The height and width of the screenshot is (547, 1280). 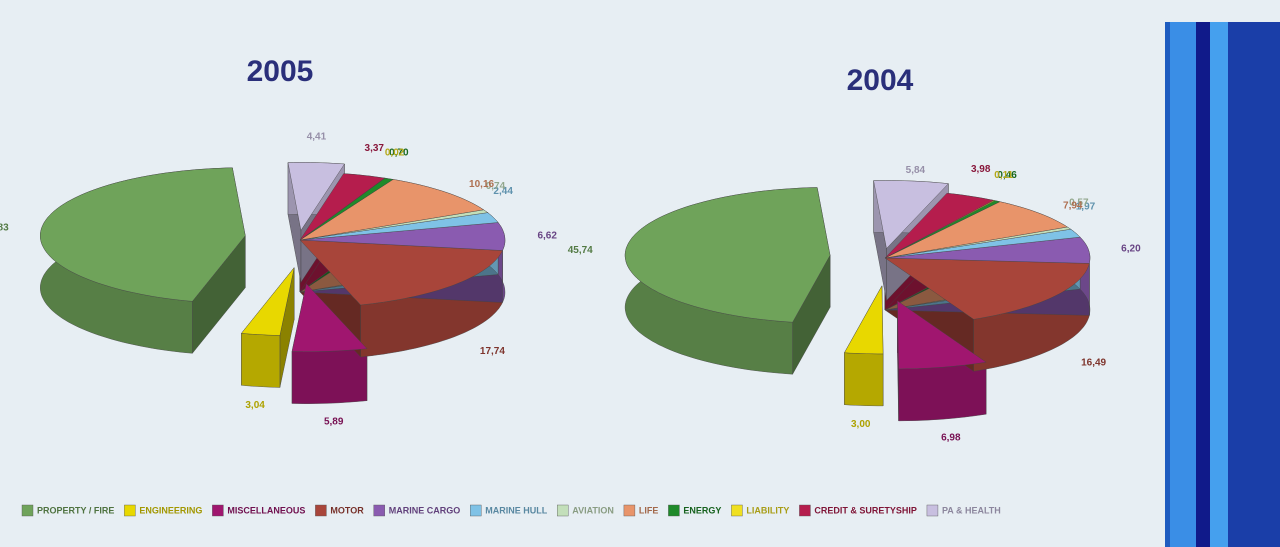 What do you see at coordinates (266, 510) in the screenshot?
I see `legend-label: MISCELLANEOUS` at bounding box center [266, 510].